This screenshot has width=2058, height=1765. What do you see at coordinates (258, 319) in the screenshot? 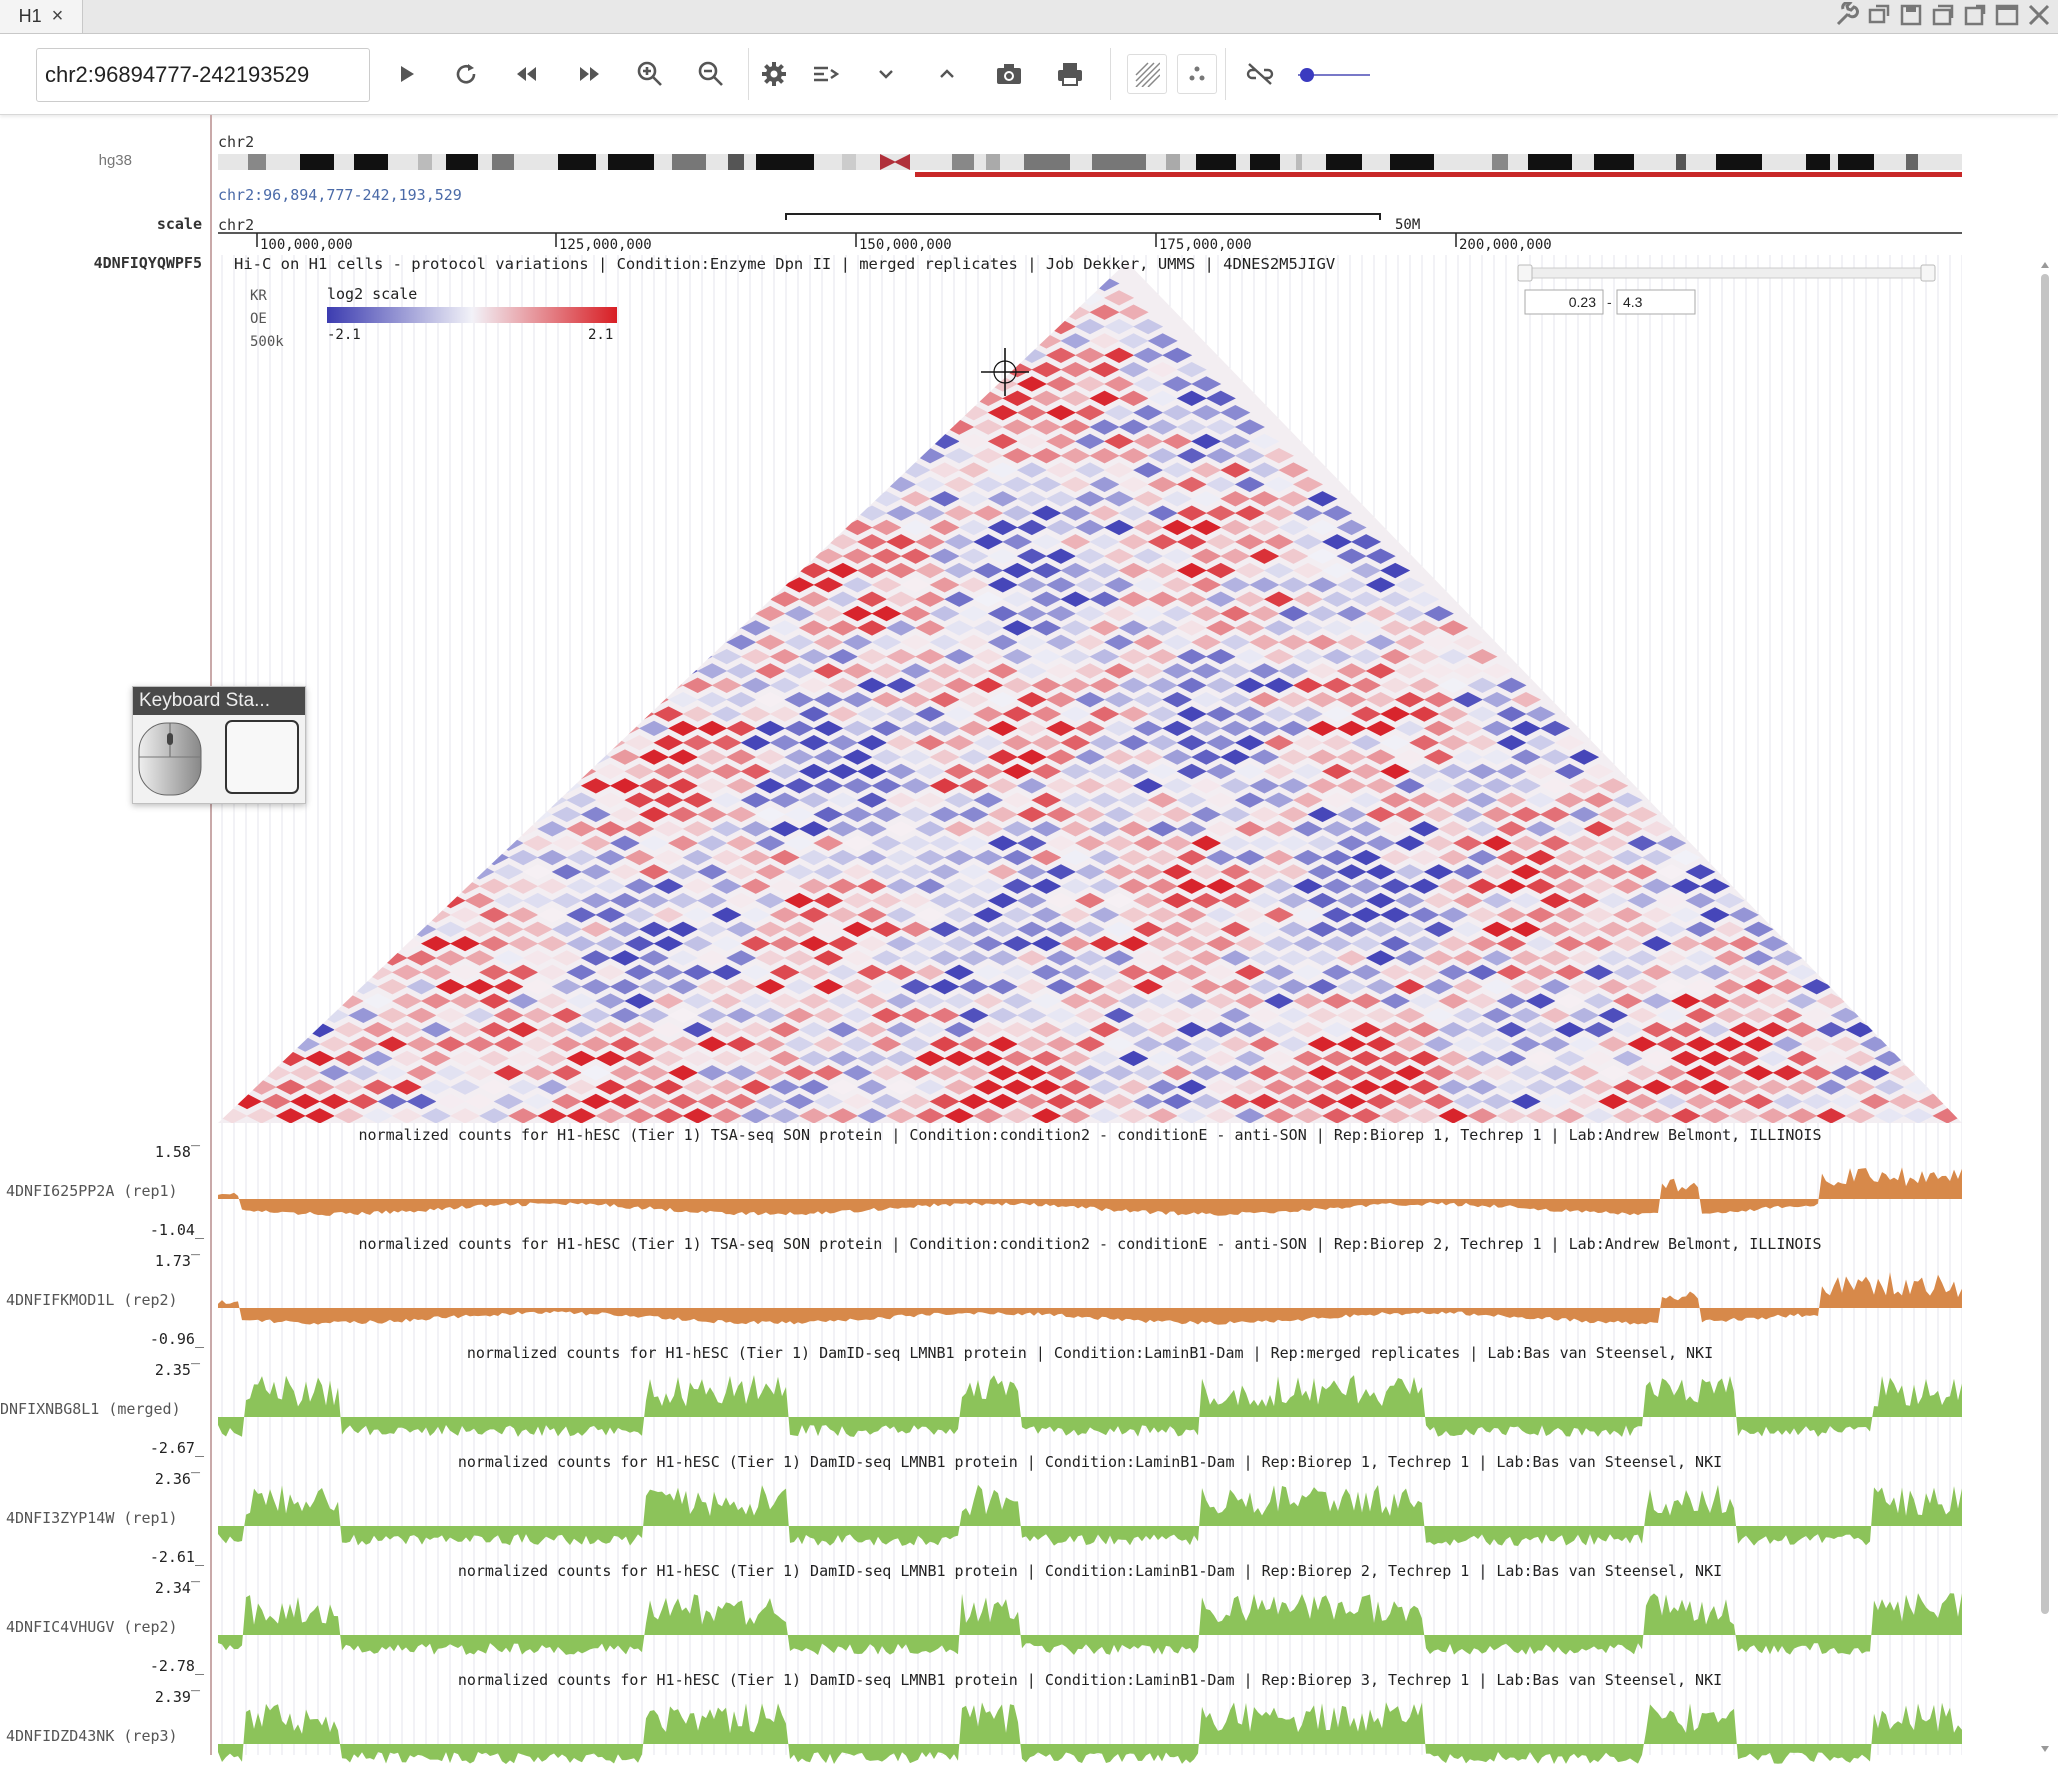
I see `hic-mode: OE` at bounding box center [258, 319].